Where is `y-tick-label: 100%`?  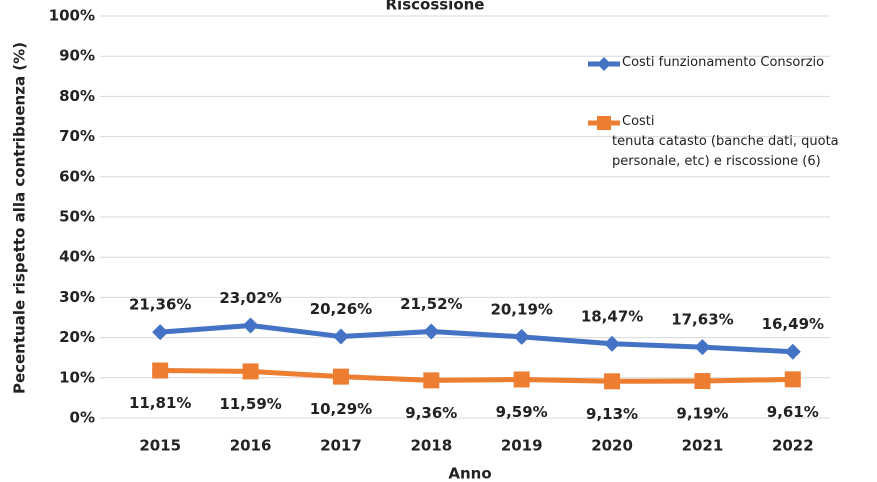
y-tick-label: 100% is located at coordinates (72, 16).